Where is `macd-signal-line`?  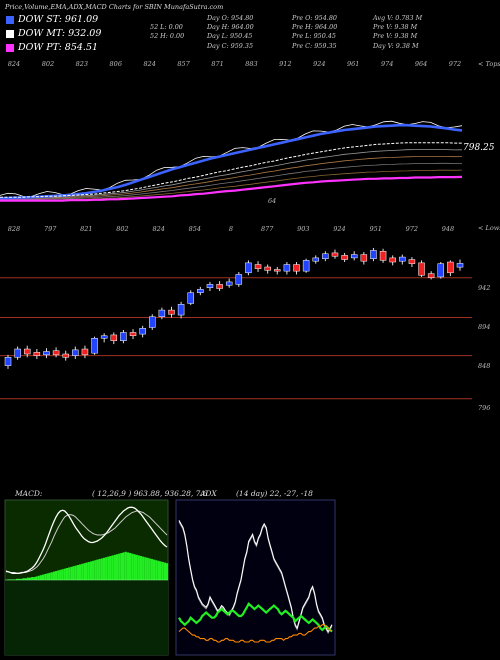 macd-signal-line is located at coordinates (87, 542).